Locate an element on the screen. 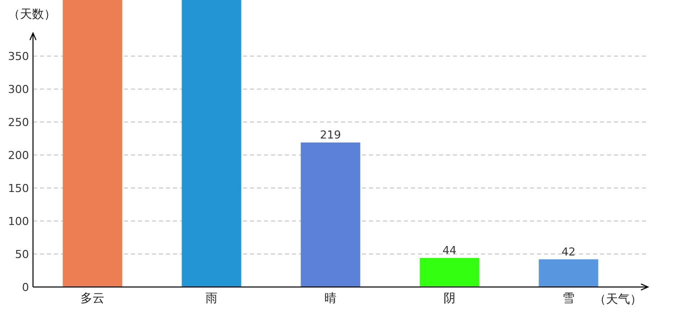 The image size is (680, 320). y-tick-label: 300 is located at coordinates (18, 89).